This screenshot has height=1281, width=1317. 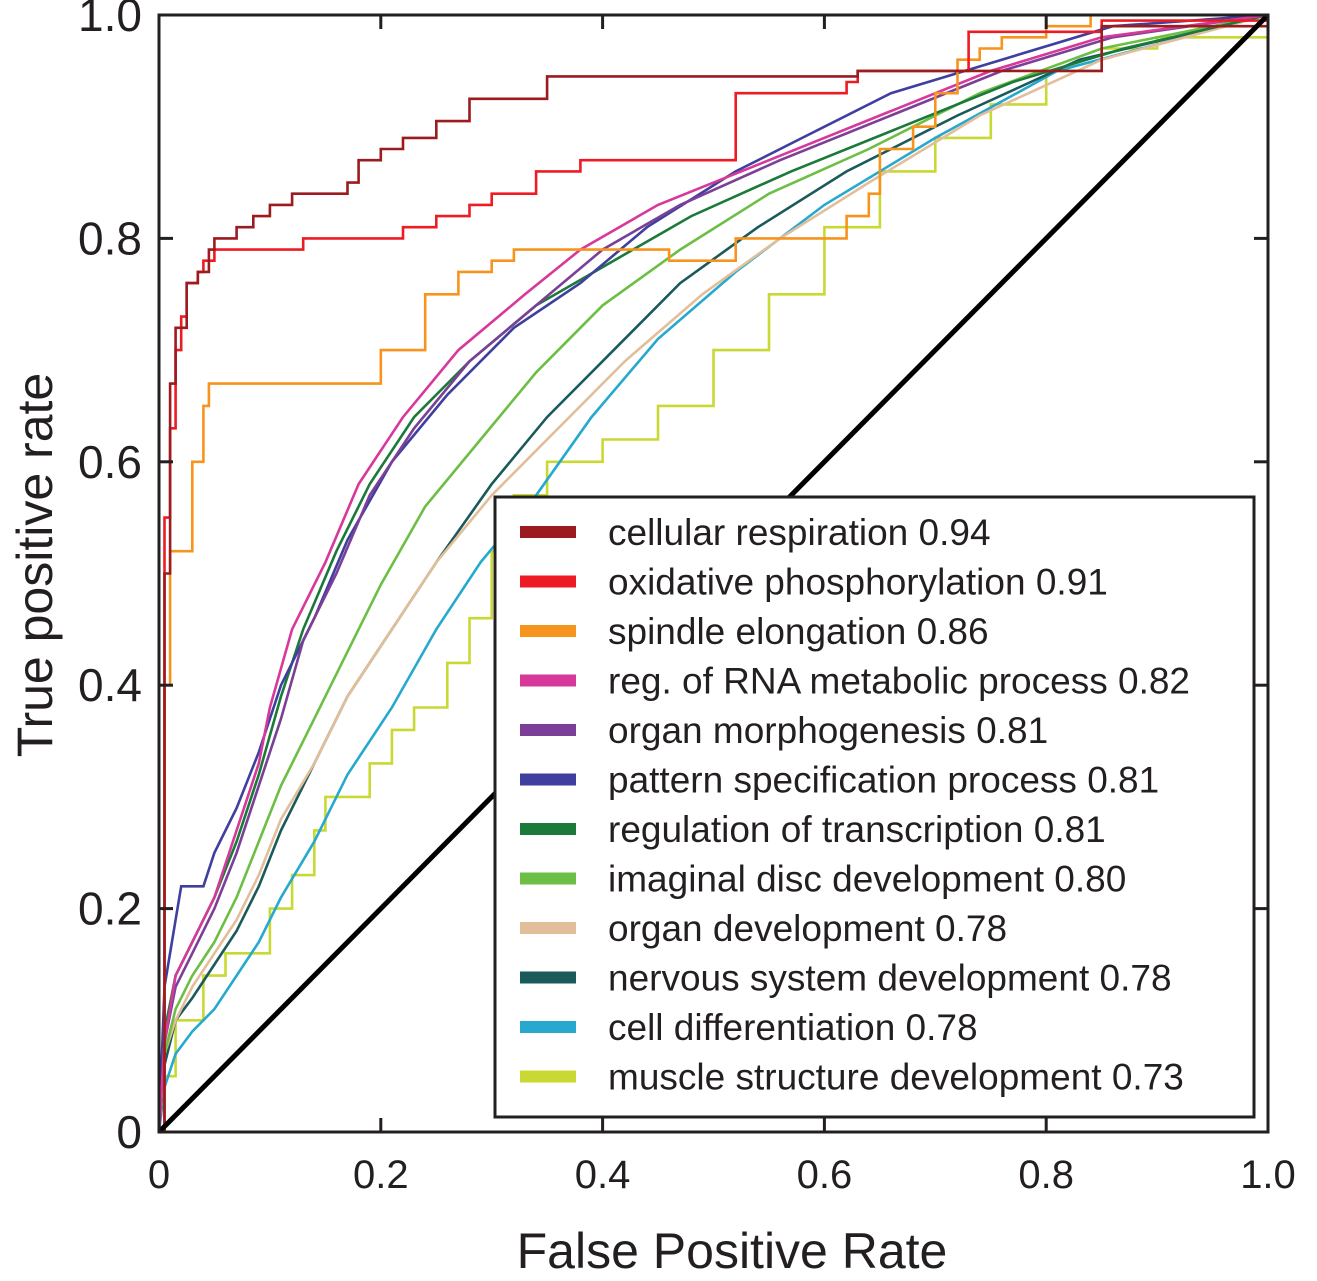 I want to click on legend-label-7: imaginal disc development 0.80, so click(x=867, y=879).